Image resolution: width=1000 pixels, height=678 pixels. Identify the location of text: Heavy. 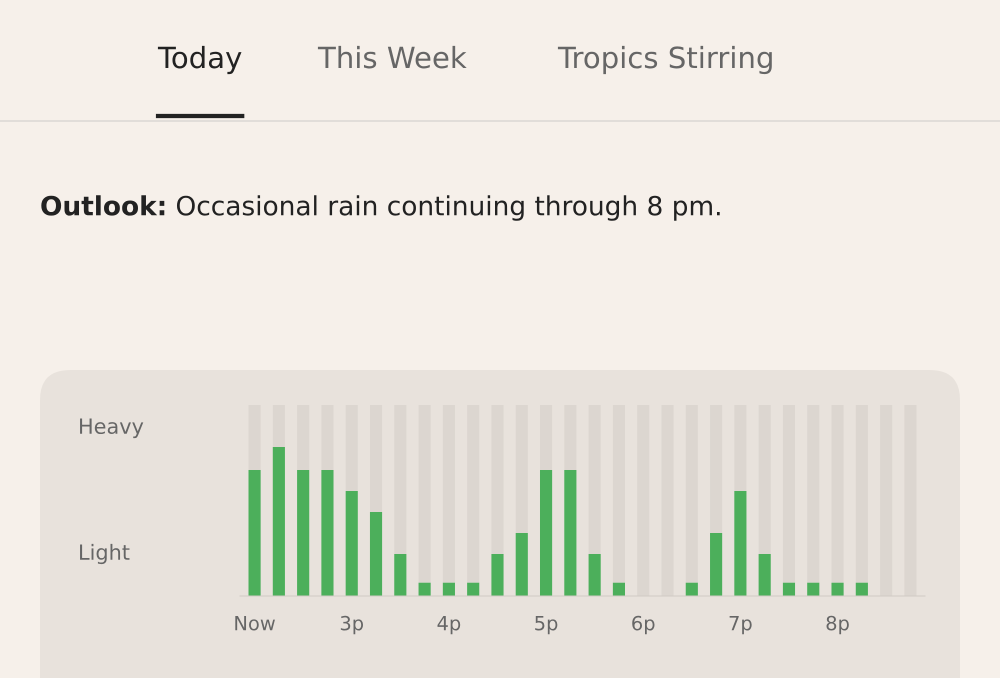
(112, 428).